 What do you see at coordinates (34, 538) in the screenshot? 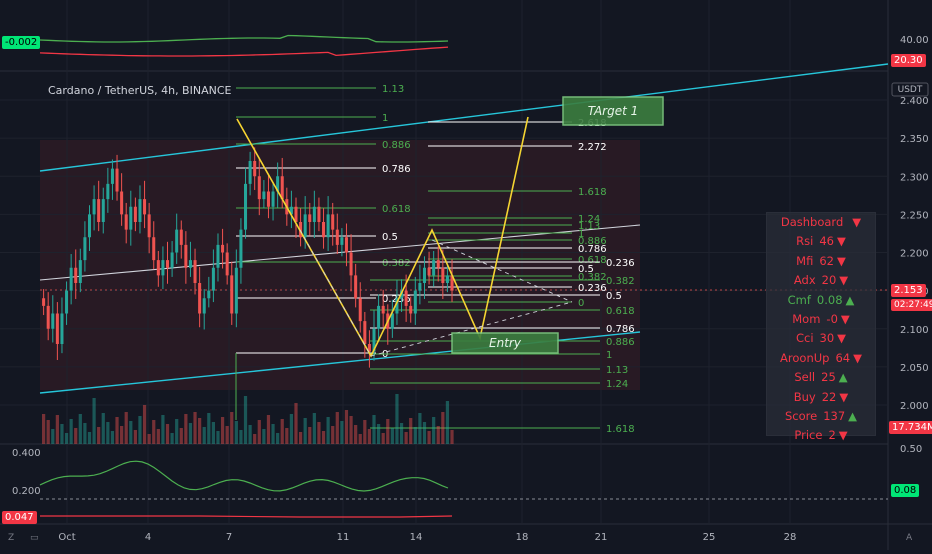
I see `calendar-icon: ▭` at bounding box center [34, 538].